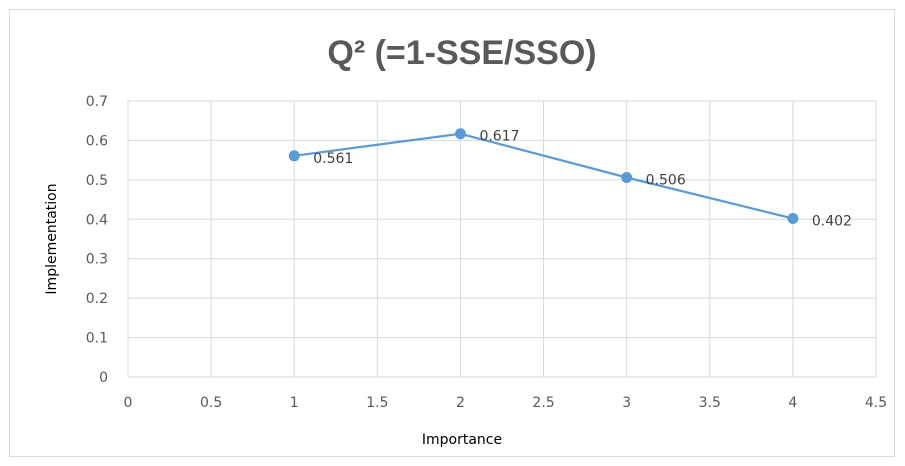 The width and height of the screenshot is (905, 466). Describe the element at coordinates (461, 53) in the screenshot. I see `chart-title: Q² (=1-SSE/SSO)` at that location.